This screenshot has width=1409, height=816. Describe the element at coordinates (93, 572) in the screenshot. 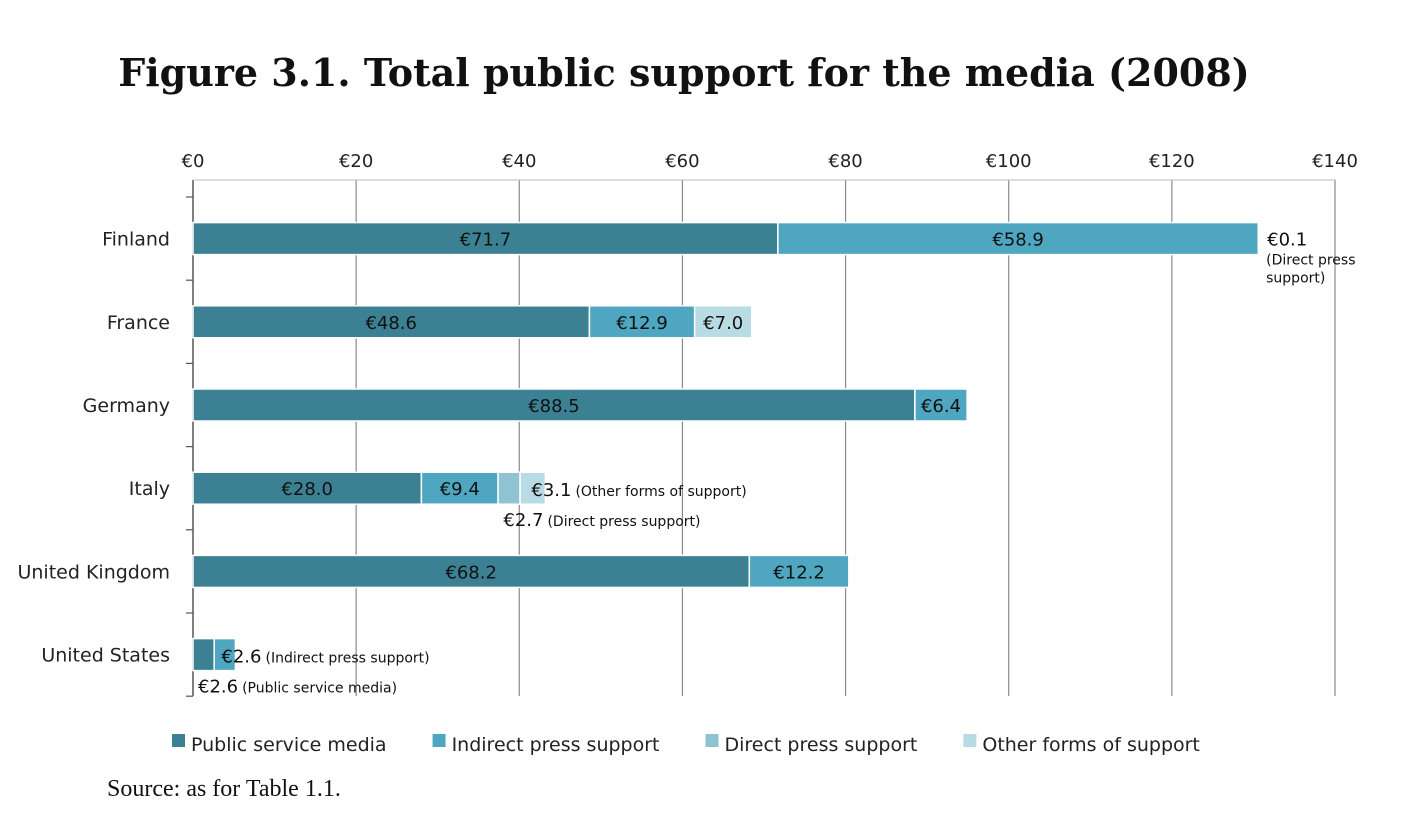

I see `category-label: United Kingdom` at that location.